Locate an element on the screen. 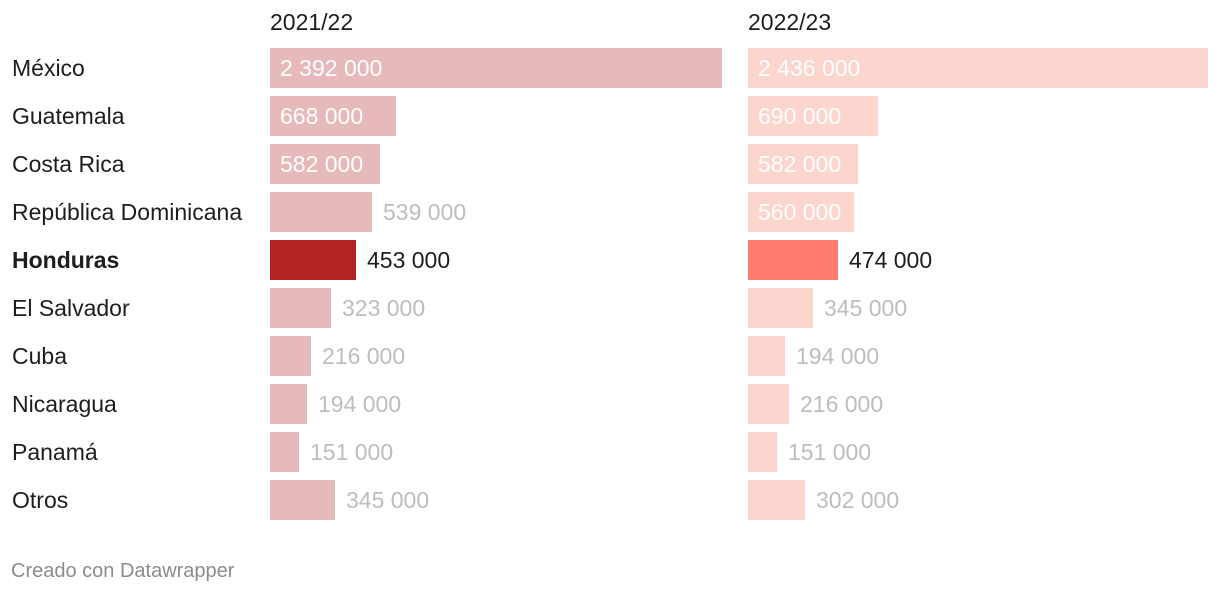  value-label: 560 000 is located at coordinates (800, 212).